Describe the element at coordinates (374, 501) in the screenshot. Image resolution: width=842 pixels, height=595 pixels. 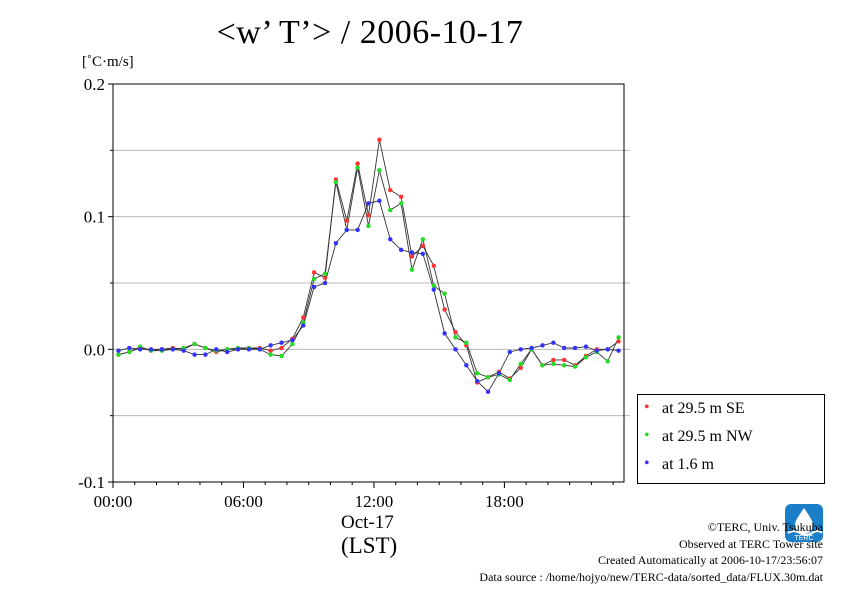
I see `x-tick-label: 12:00` at that location.